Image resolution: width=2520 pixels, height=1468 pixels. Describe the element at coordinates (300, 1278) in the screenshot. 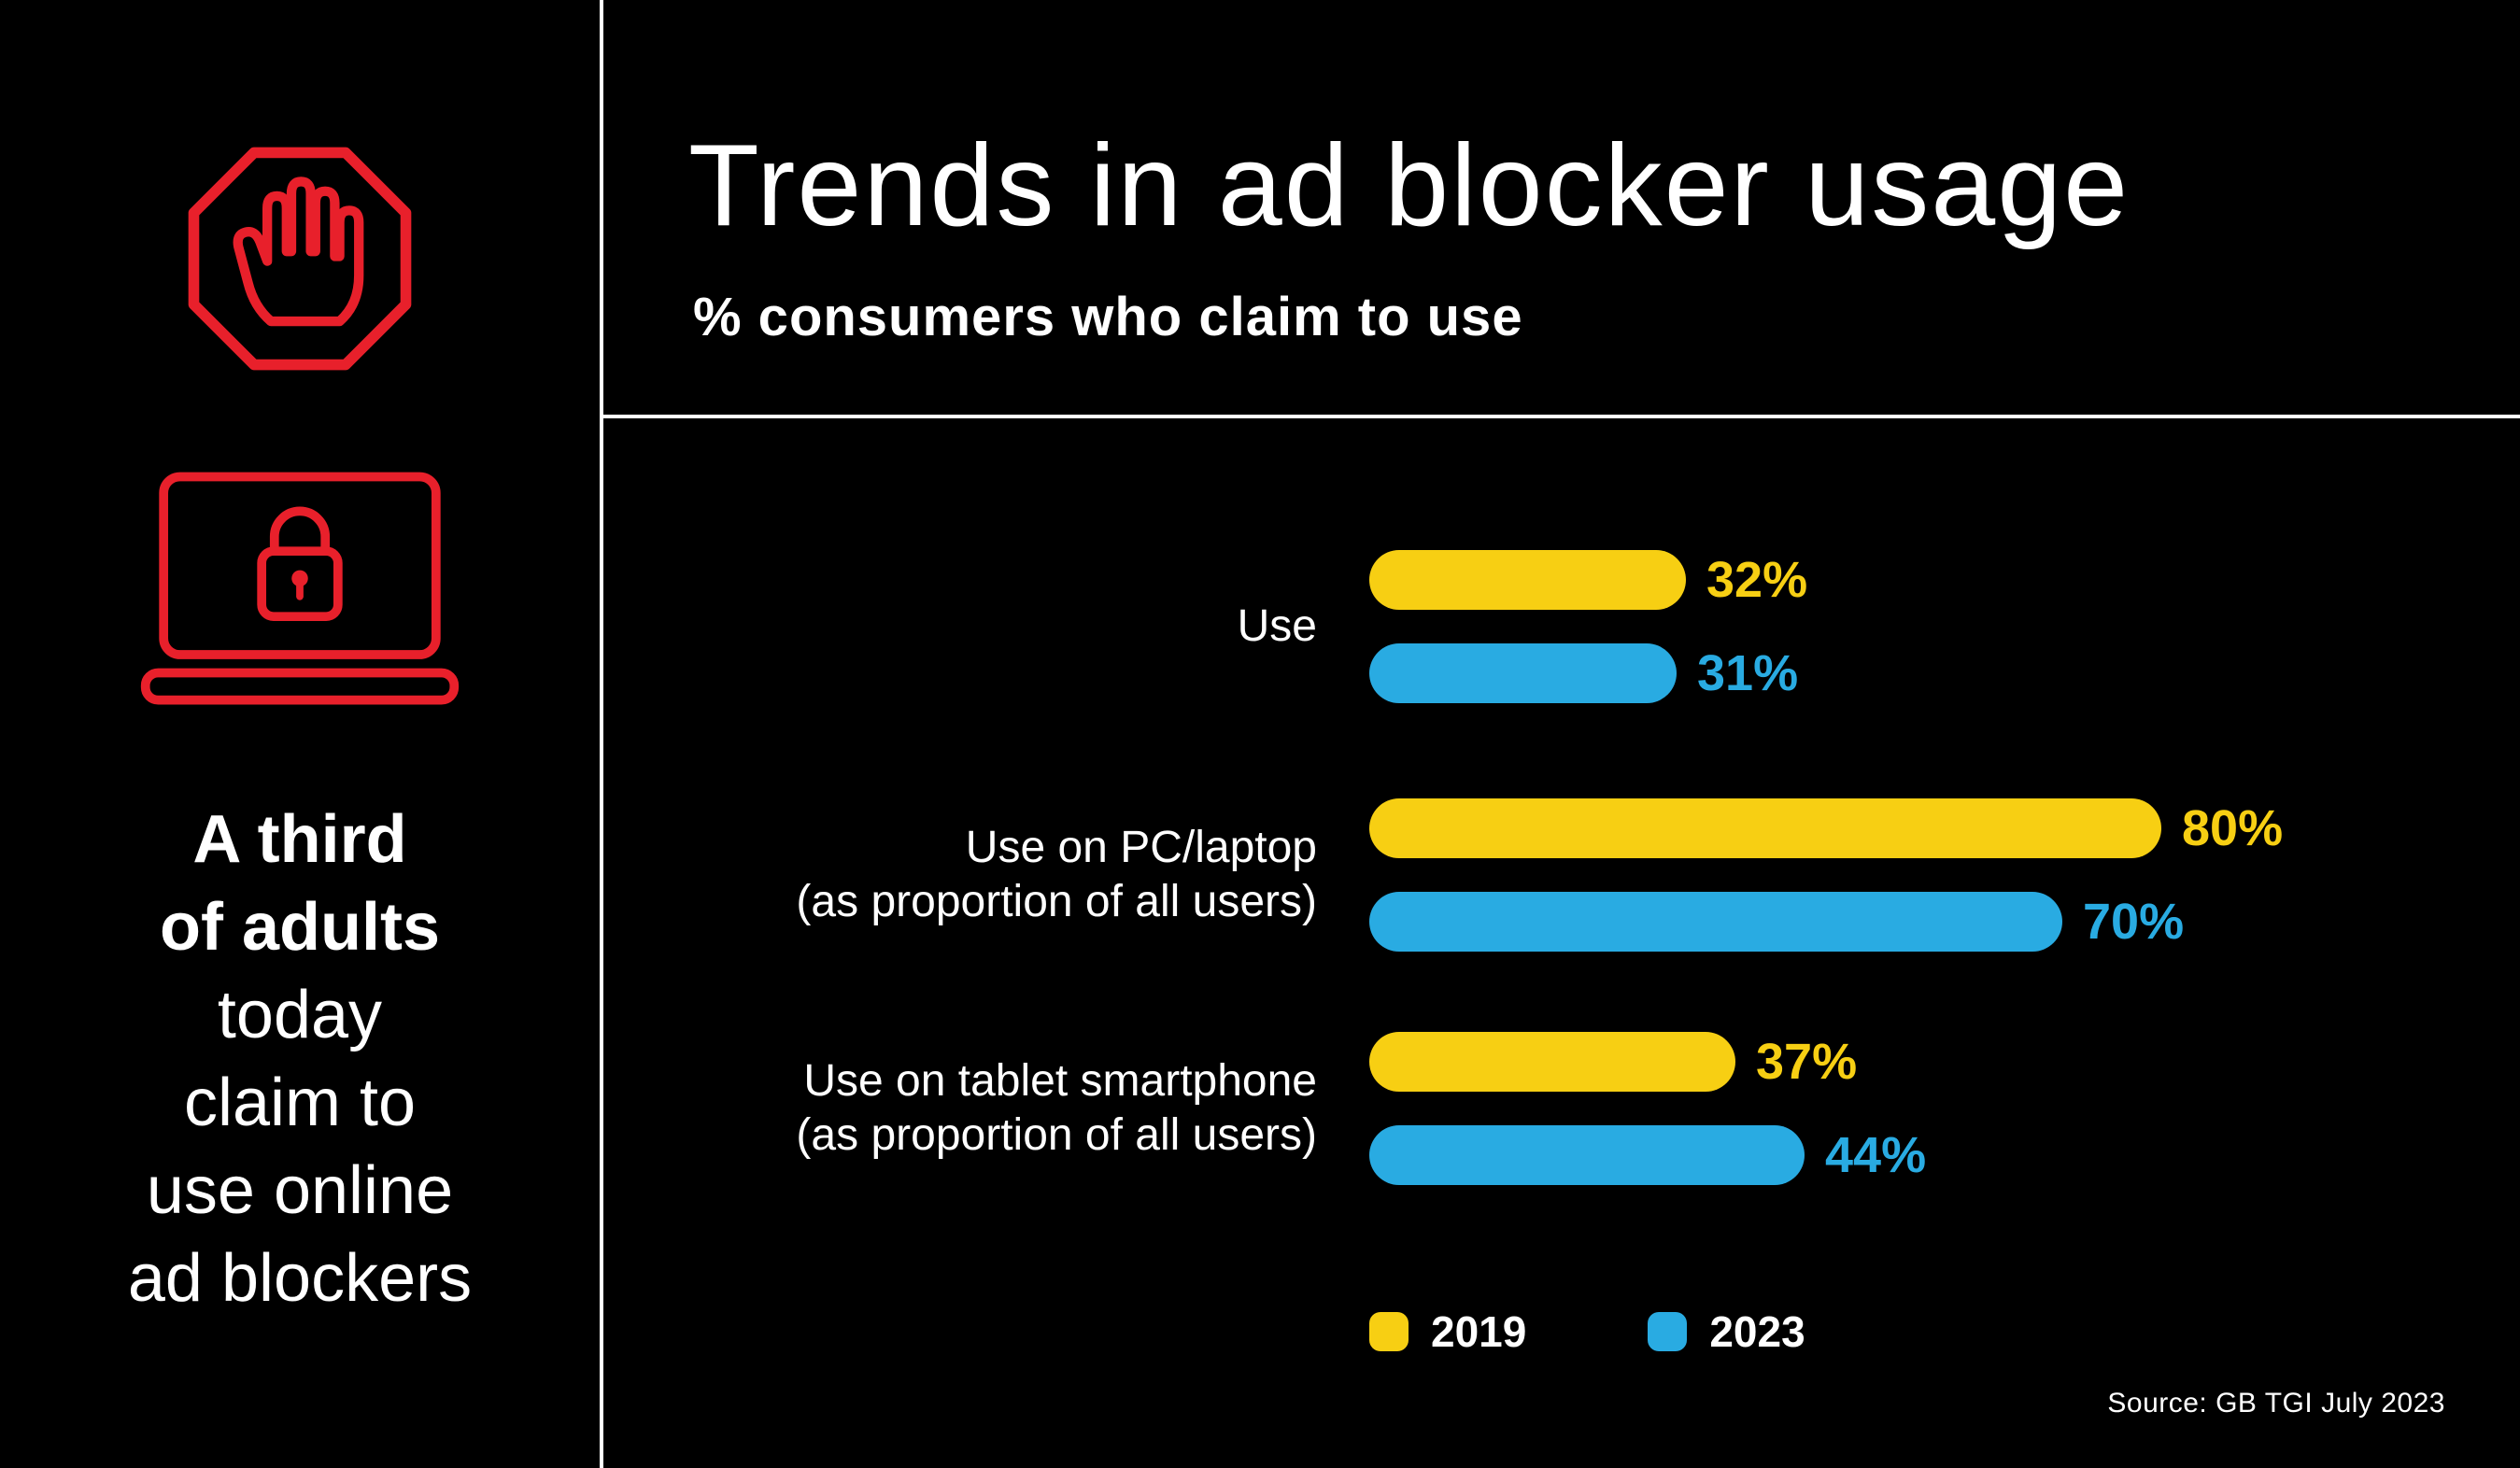

I see `sidebar-caption-line: ad blockers` at that location.